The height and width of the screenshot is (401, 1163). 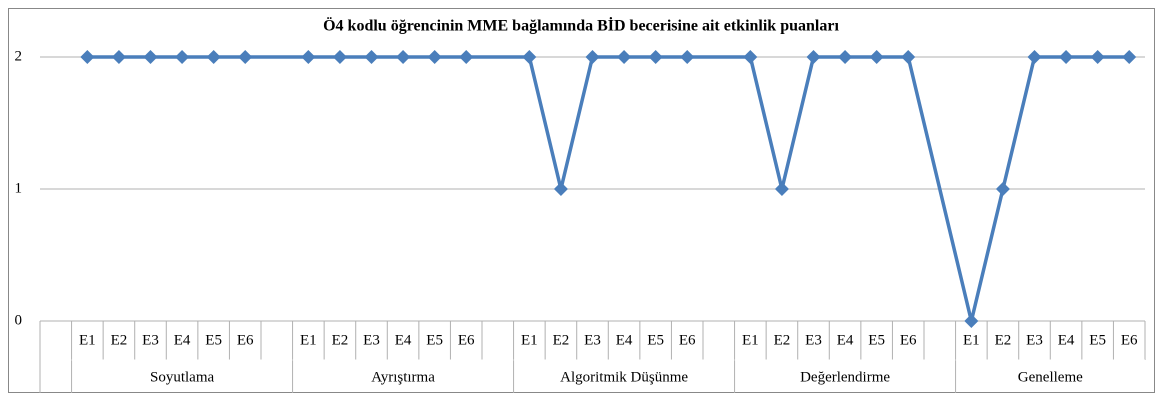 I want to click on group-label: Soyutlama, so click(x=182, y=377).